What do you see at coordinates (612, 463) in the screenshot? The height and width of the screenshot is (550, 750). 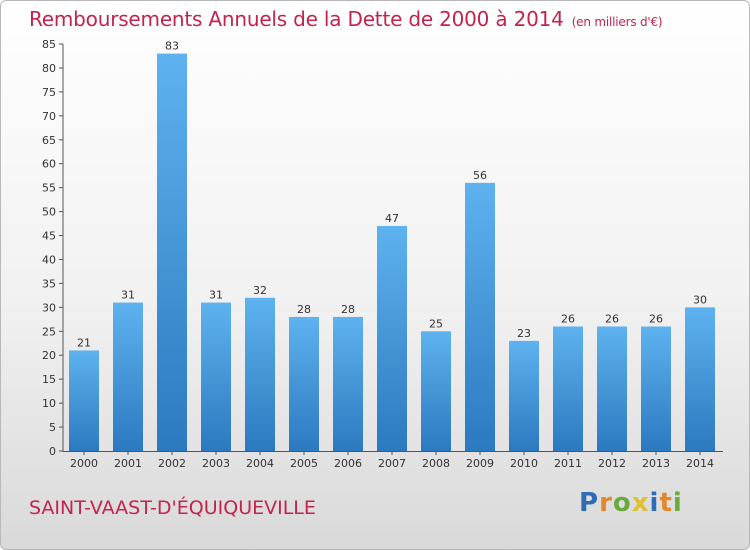 I see `x-tick-label: 2012` at bounding box center [612, 463].